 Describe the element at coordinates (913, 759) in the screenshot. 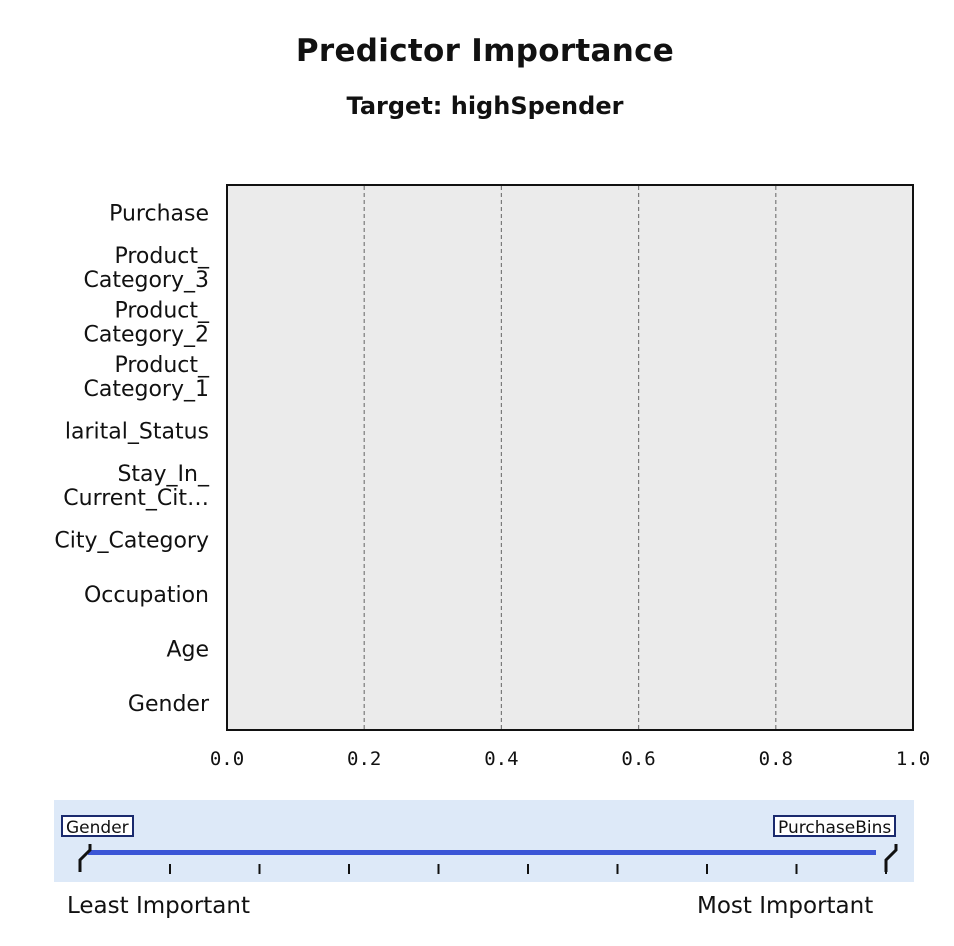

I see `x-tick-label: 1.0` at that location.